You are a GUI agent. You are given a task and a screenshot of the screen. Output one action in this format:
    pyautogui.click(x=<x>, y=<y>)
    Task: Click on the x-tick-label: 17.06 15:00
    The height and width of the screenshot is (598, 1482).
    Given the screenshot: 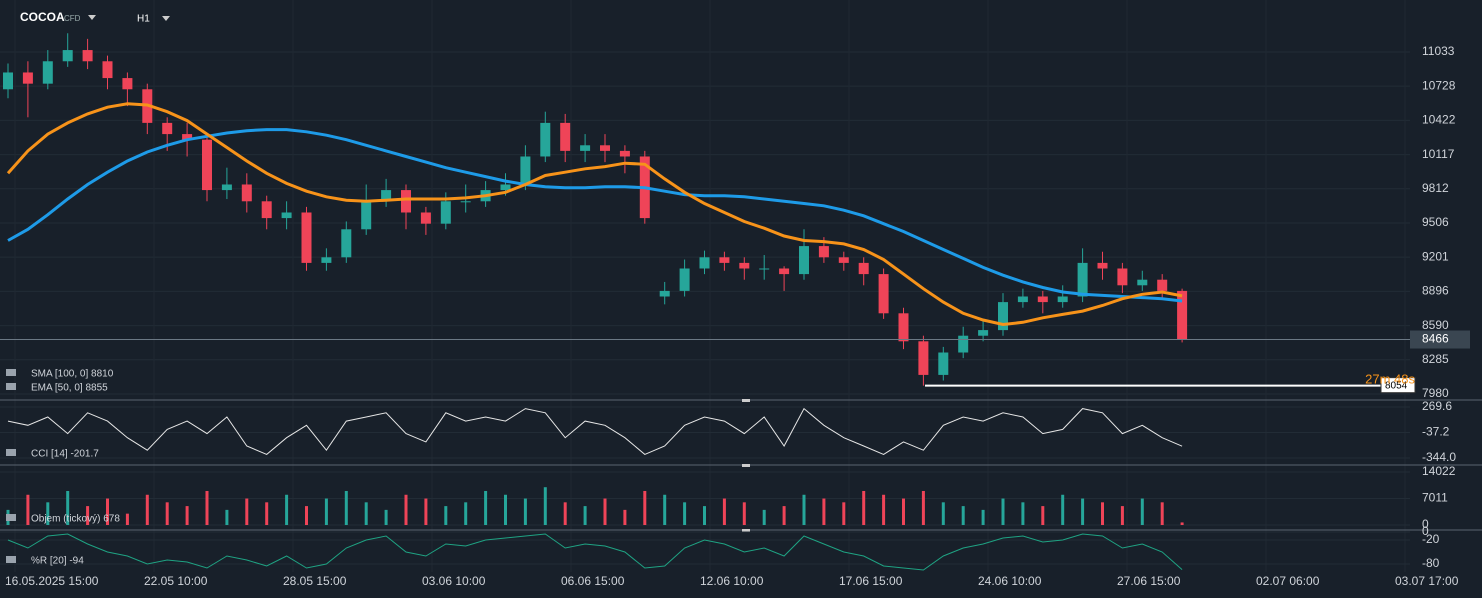 What is the action you would take?
    pyautogui.click(x=871, y=581)
    